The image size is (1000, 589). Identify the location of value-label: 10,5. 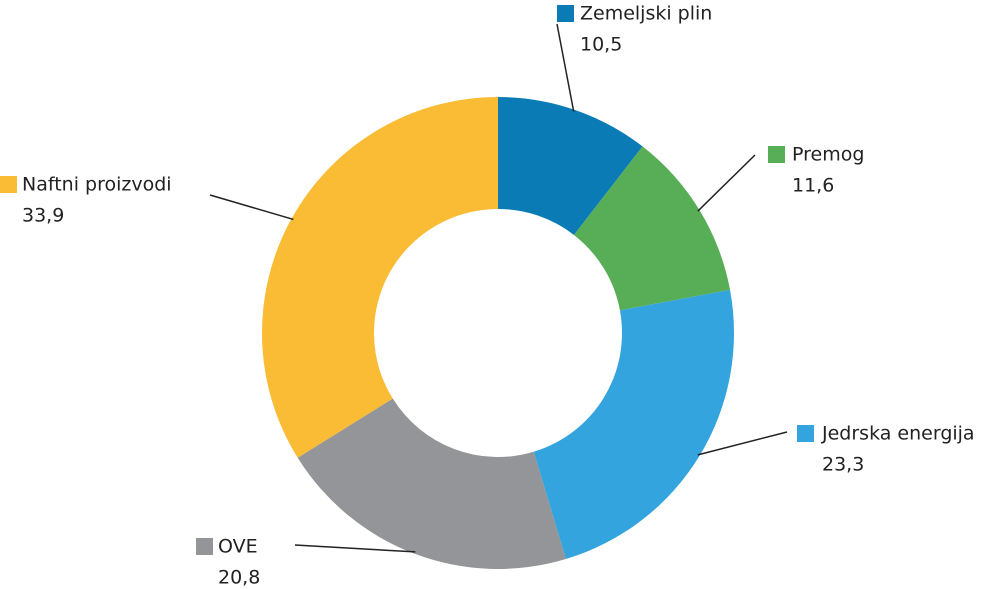
(601, 45).